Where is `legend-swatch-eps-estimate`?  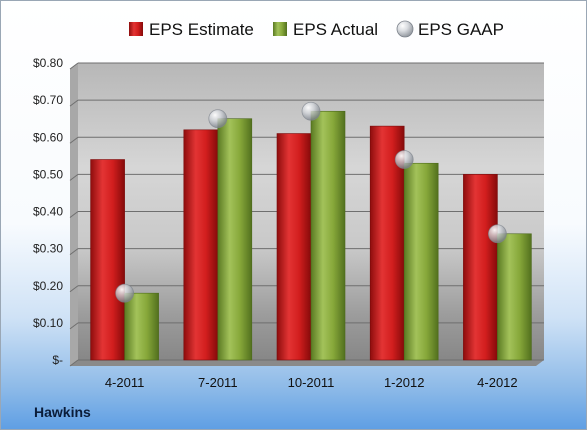
legend-swatch-eps-estimate is located at coordinates (136, 29).